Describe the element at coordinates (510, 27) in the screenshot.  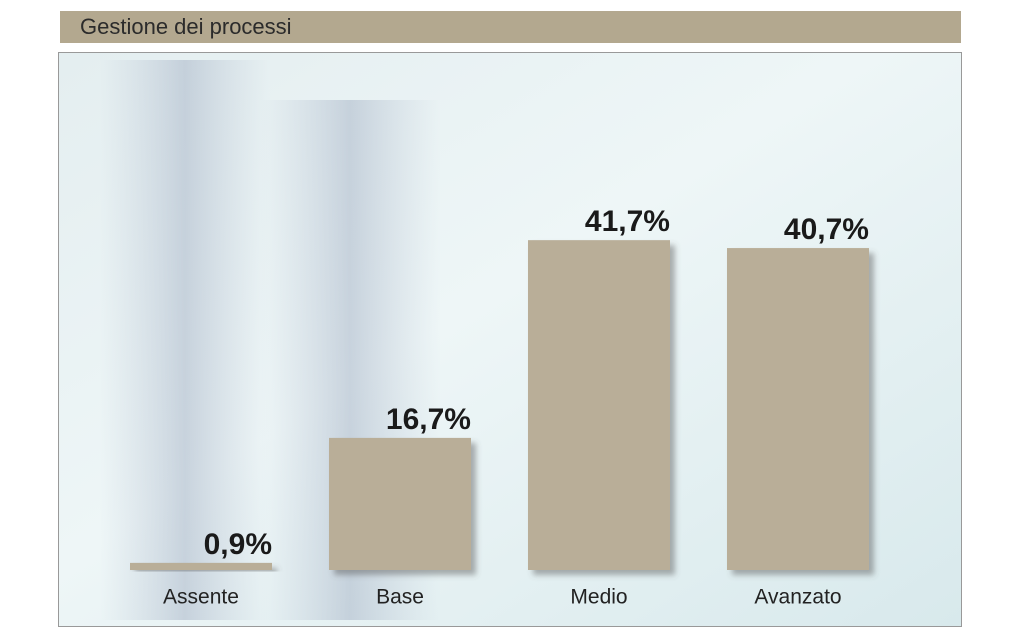
I see `title-bar` at that location.